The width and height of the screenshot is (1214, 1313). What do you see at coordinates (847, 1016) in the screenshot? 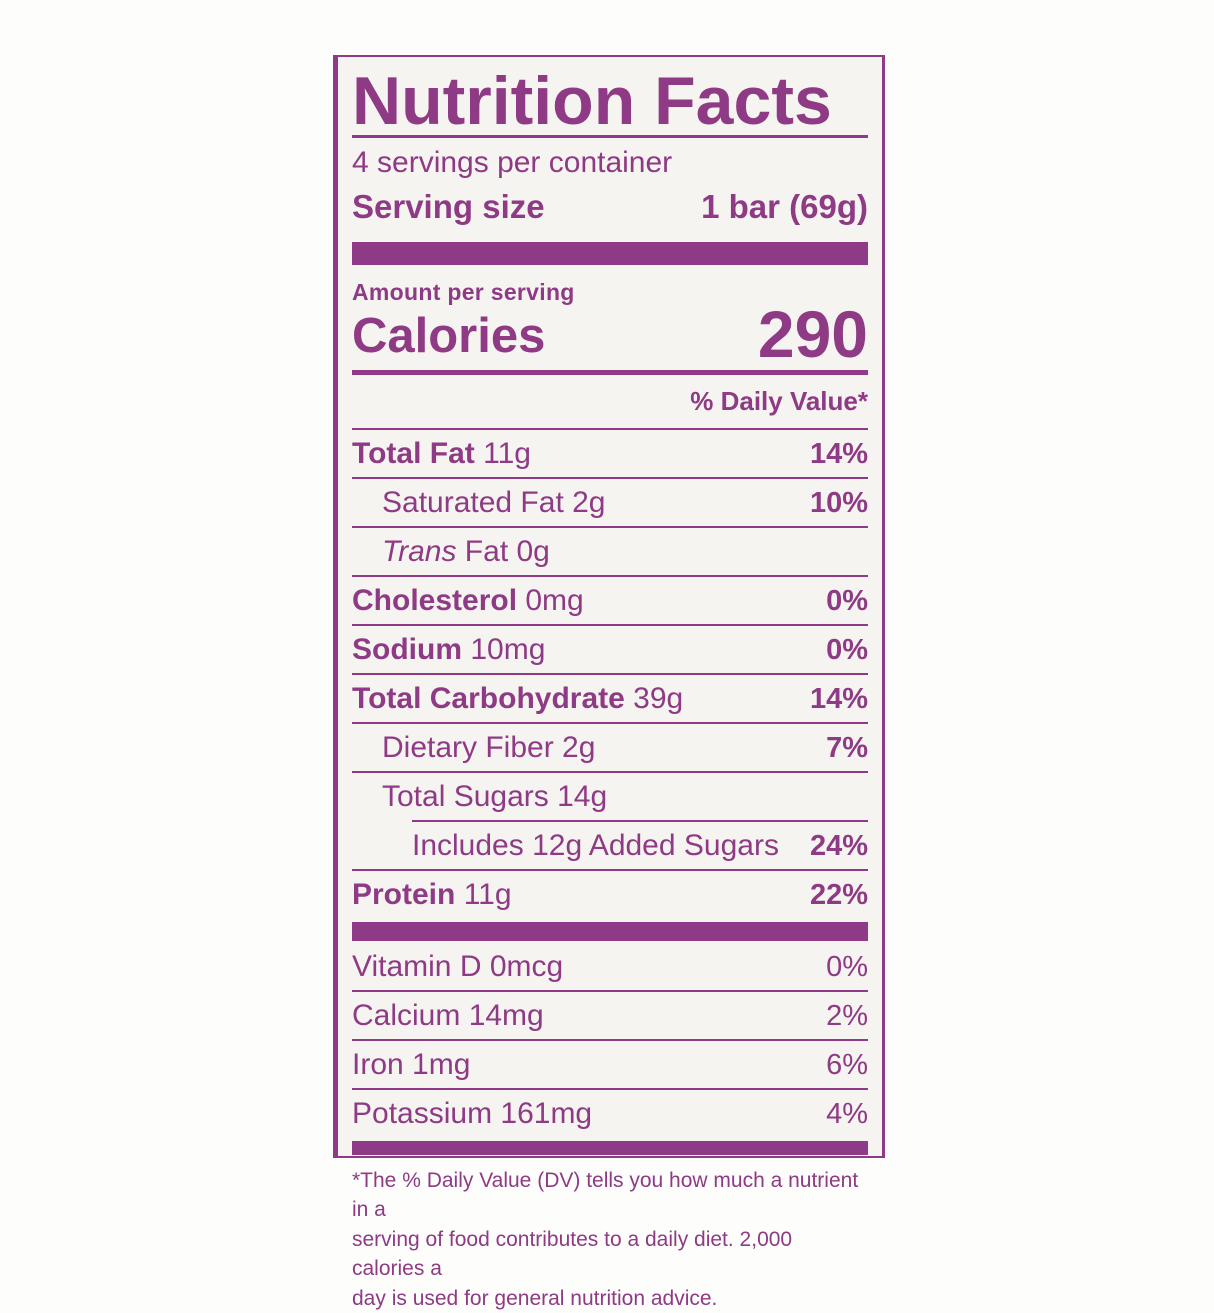
I see `daily-value: 2%` at bounding box center [847, 1016].